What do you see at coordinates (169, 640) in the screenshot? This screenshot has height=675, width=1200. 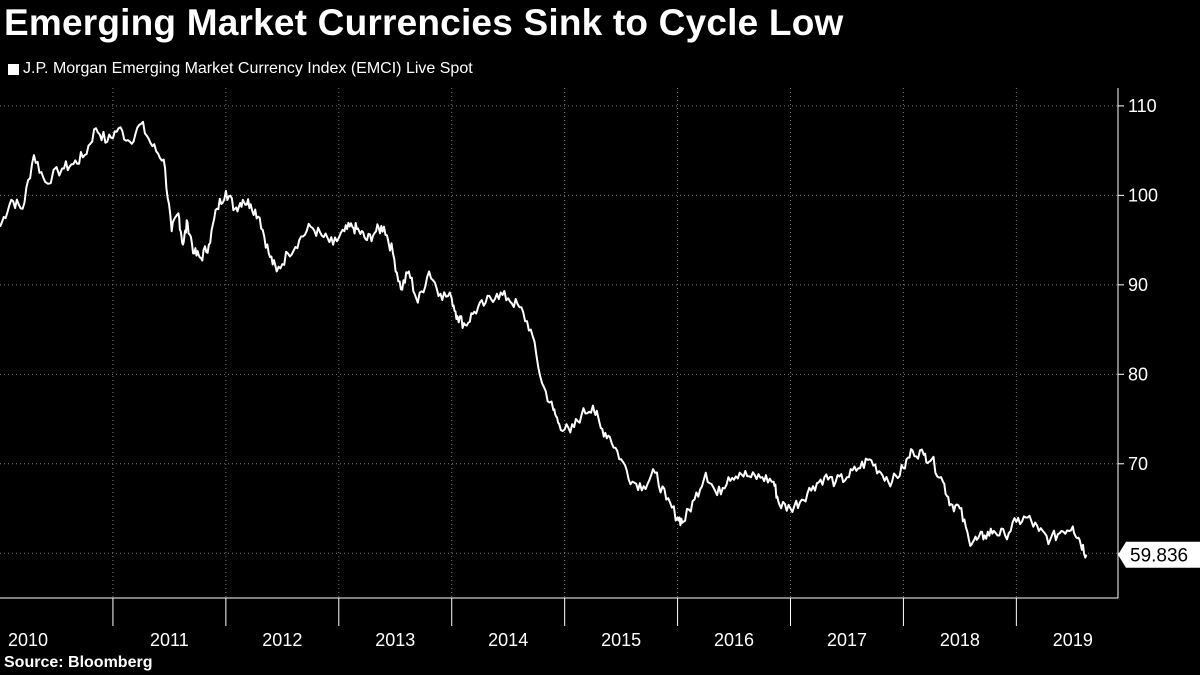 I see `x-tick-label: 2011` at bounding box center [169, 640].